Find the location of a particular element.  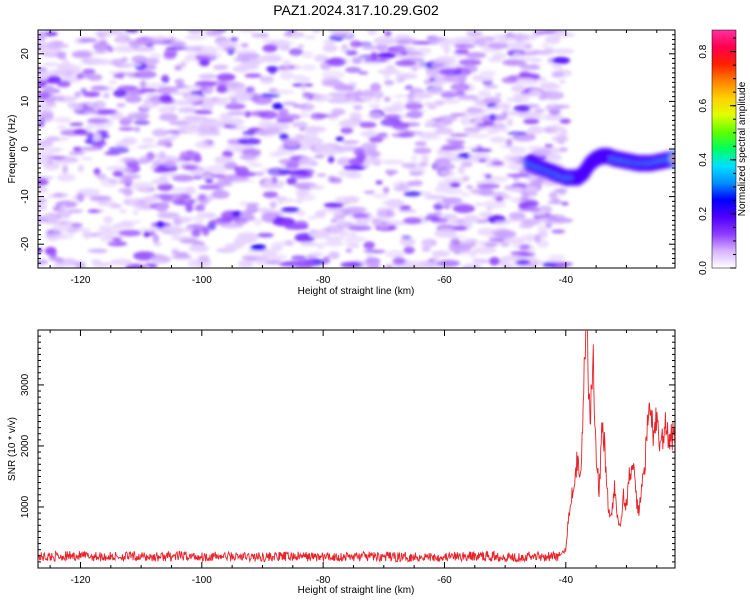

y-tick-label: 20 is located at coordinates (25, 54).